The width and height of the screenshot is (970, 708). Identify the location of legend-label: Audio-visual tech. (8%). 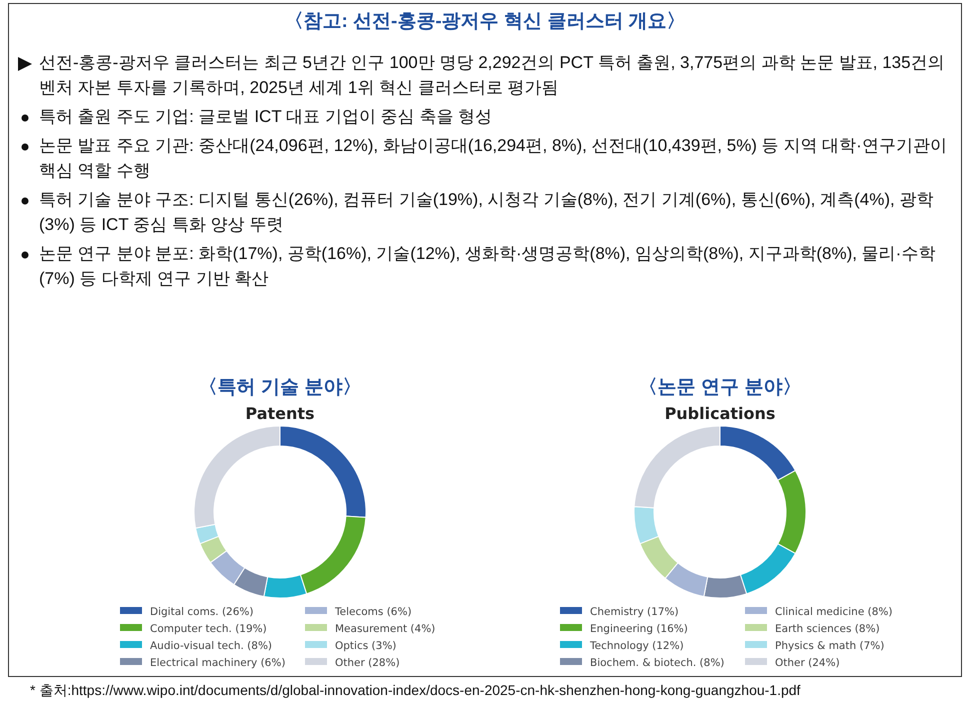
(211, 646).